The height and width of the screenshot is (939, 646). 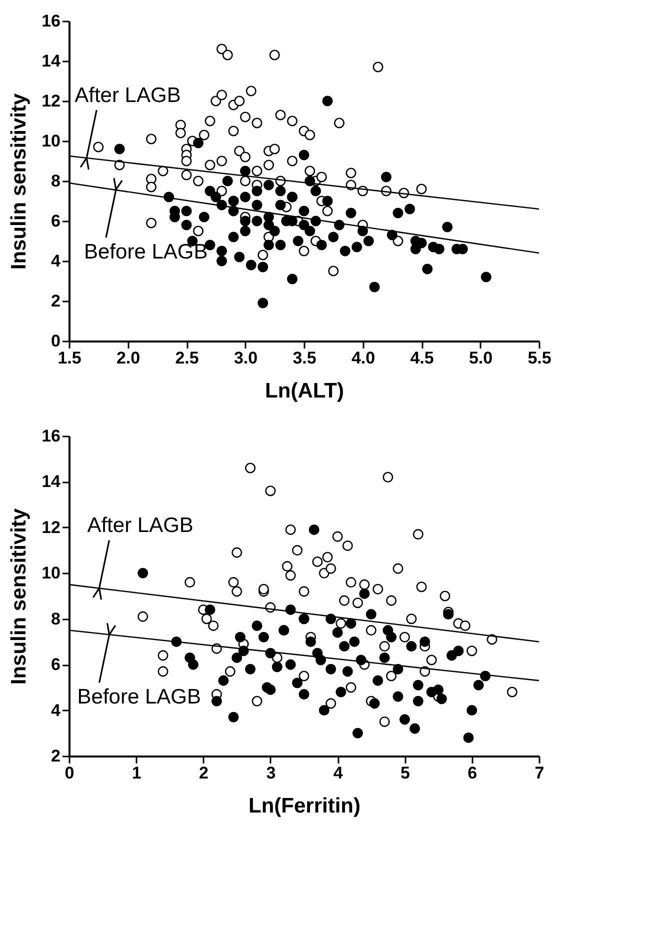 I want to click on x-tick-label: 1, so click(x=137, y=773).